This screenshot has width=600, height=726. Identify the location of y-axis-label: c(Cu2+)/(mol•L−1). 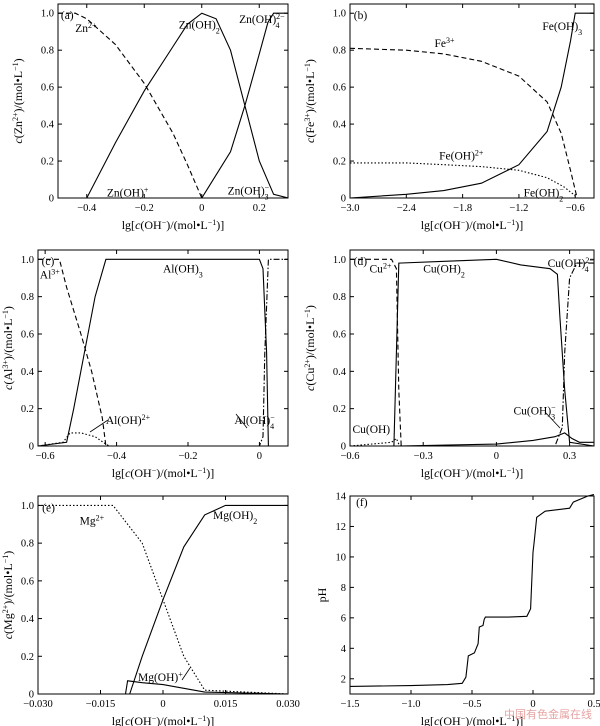
(310, 348).